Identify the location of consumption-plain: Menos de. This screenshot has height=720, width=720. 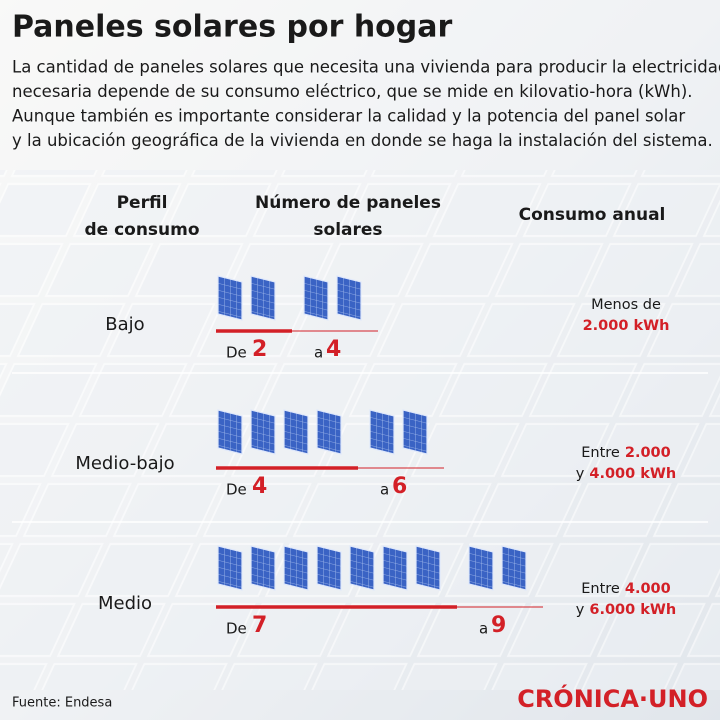
(626, 305).